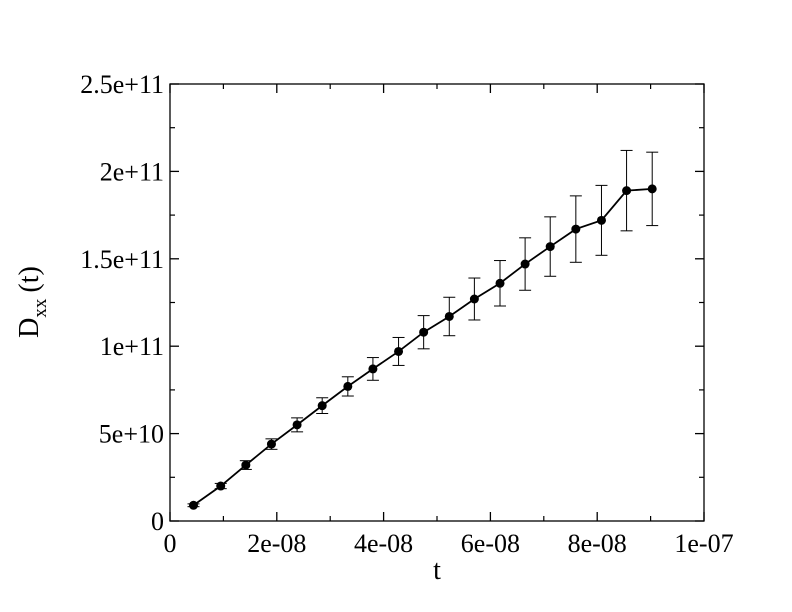 This screenshot has width=792, height=612. I want to click on x-tick-label: 6e-08, so click(490, 543).